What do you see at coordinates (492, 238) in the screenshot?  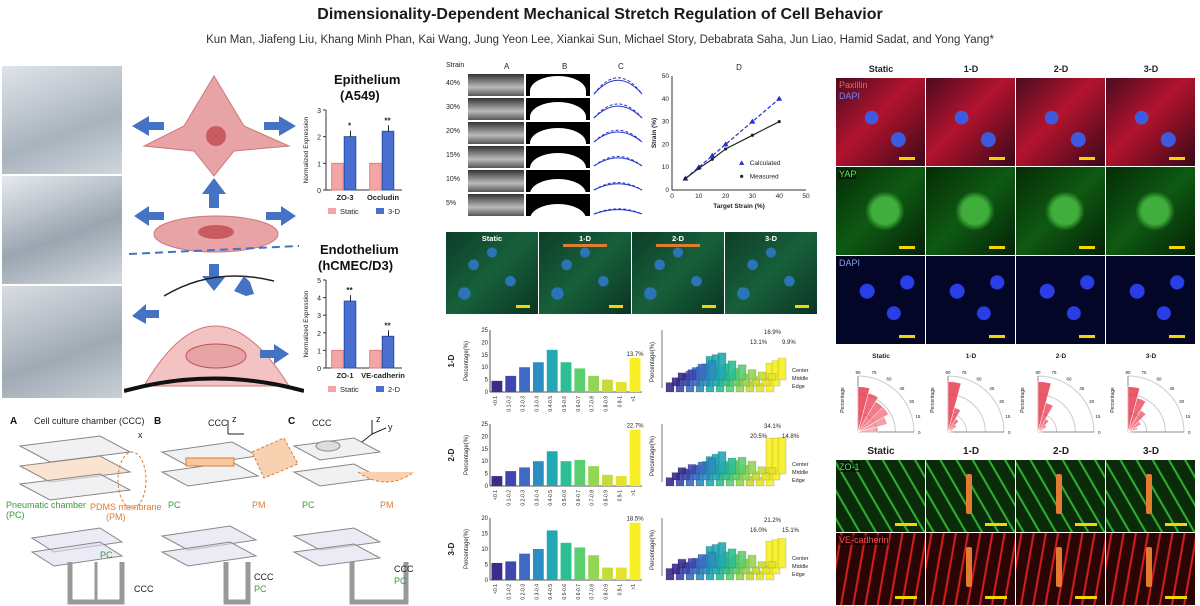 I see `micrograph-label: Static` at bounding box center [492, 238].